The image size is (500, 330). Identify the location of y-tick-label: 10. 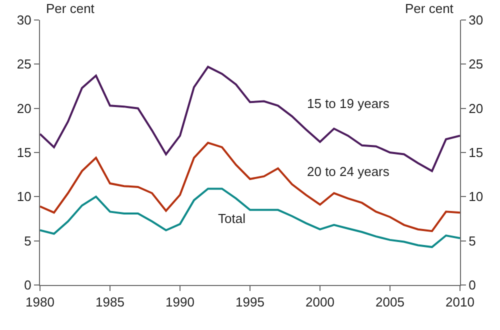
(24, 196).